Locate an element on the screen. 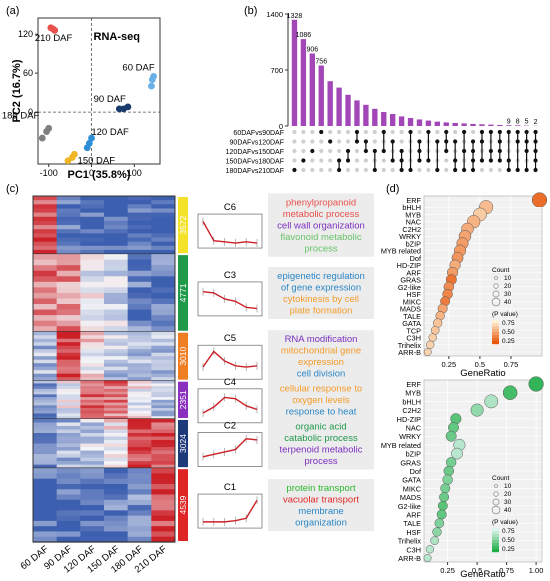 The image size is (550, 581). enrich-top-category-label: HD-ZIP is located at coordinates (409, 265).